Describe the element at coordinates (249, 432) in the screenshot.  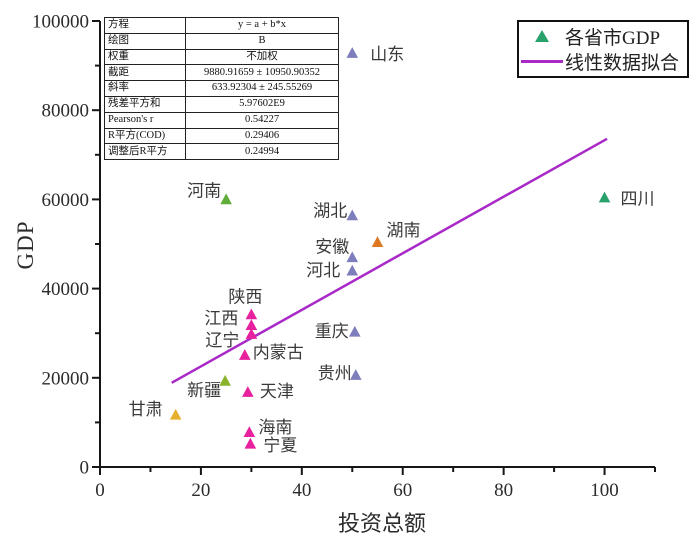
I see `point-hainan` at that location.